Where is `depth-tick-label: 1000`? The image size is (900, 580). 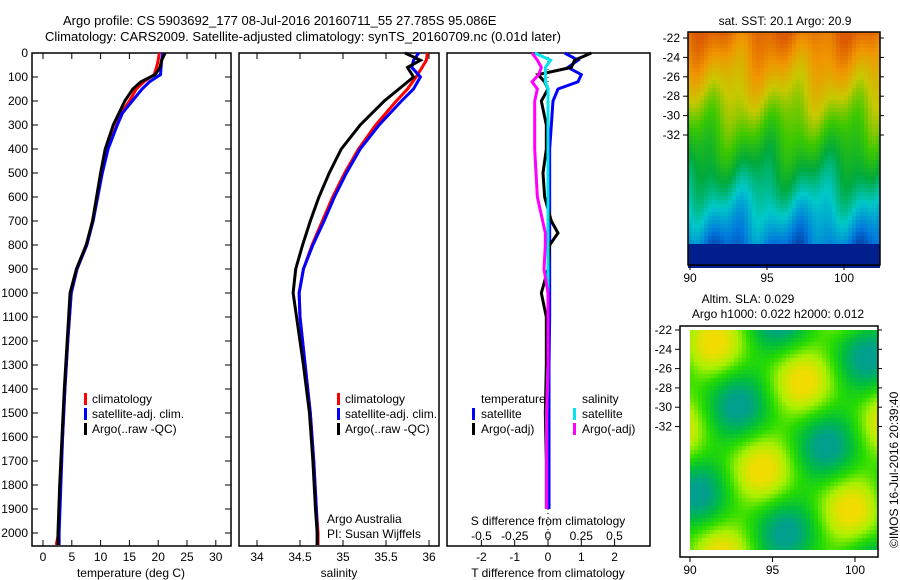 depth-tick-label: 1000 is located at coordinates (14, 293).